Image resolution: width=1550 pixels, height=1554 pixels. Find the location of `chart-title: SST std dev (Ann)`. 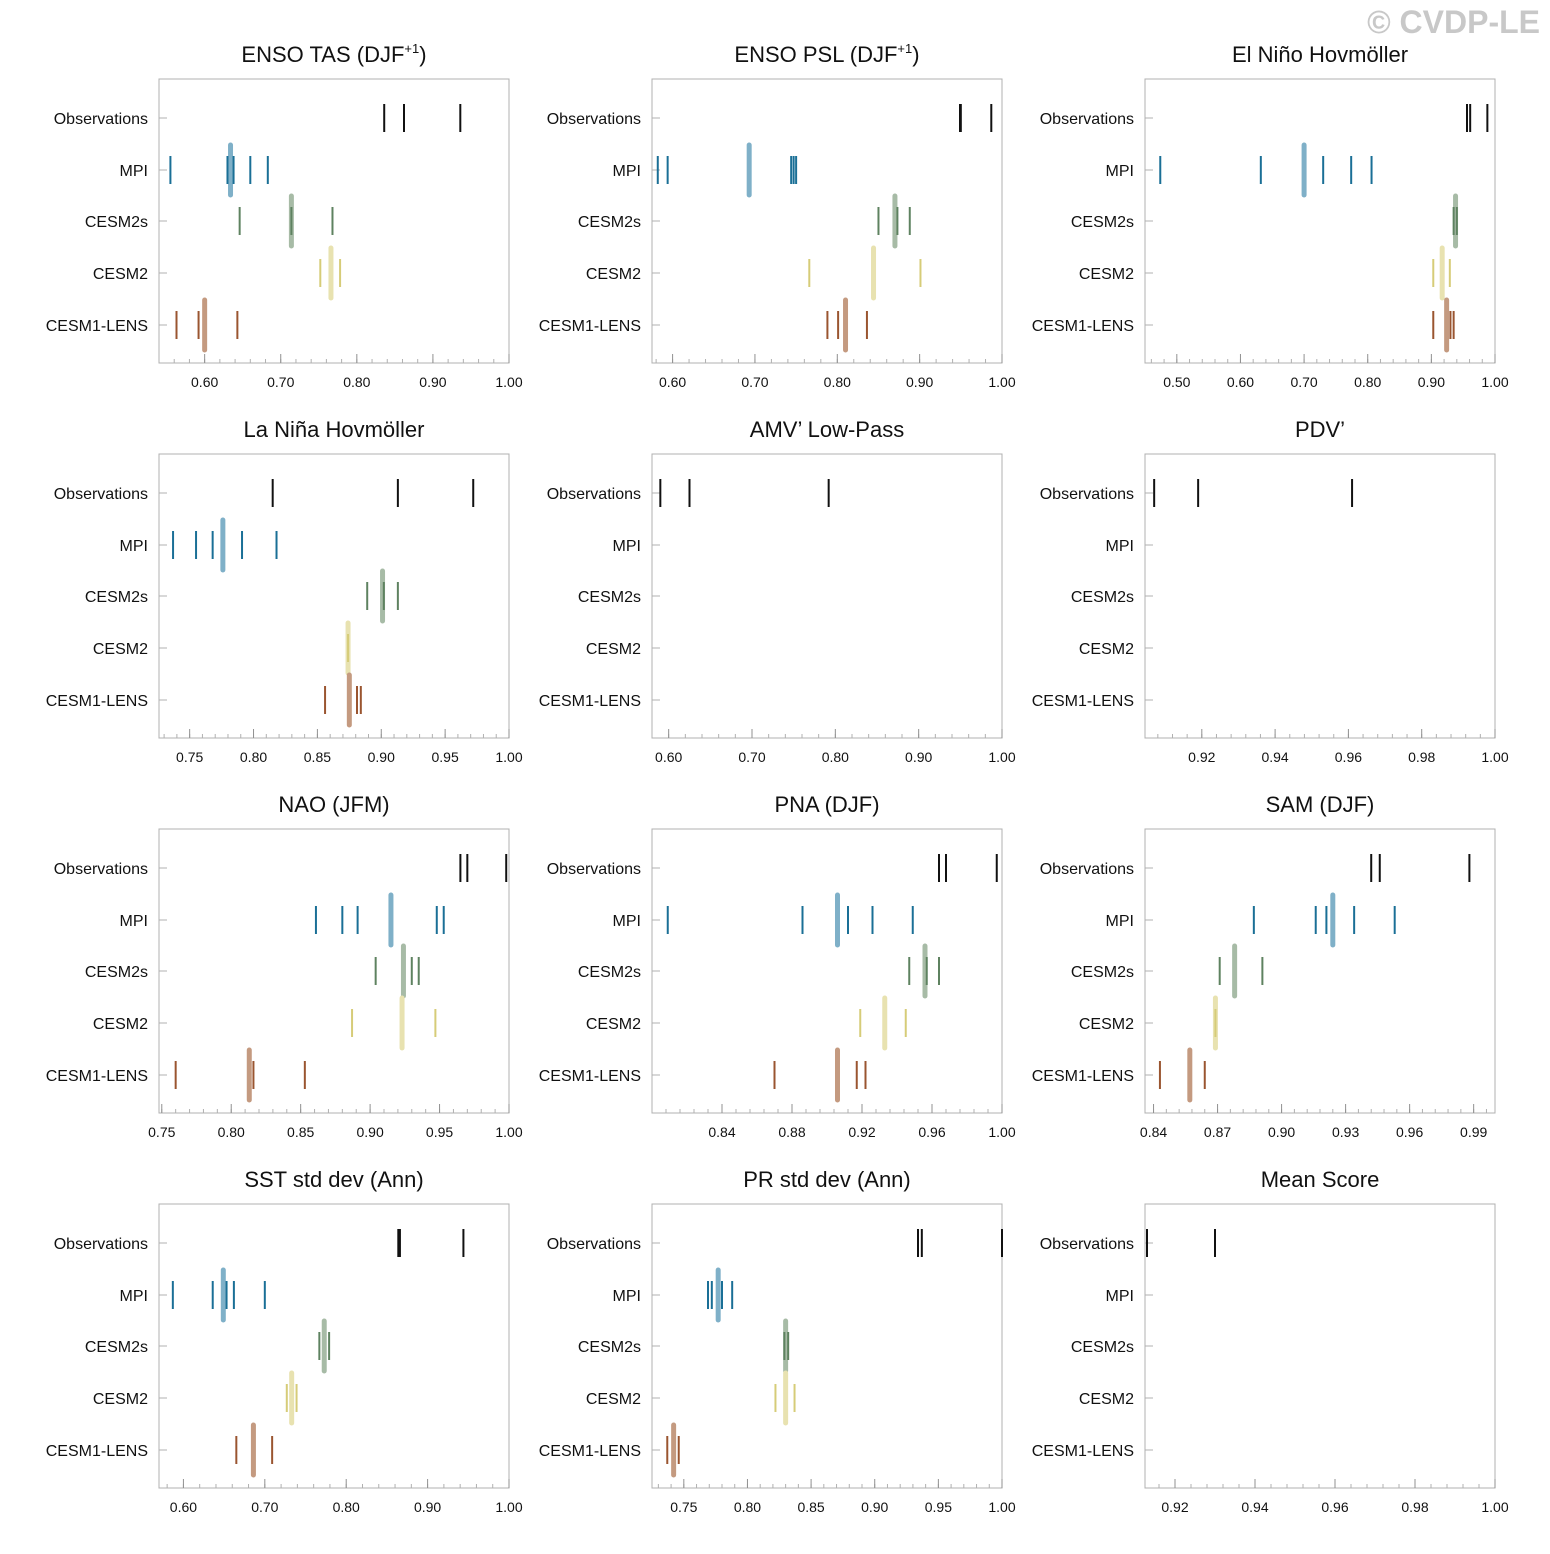

chart-title: SST std dev (Ann) is located at coordinates (333, 1179).